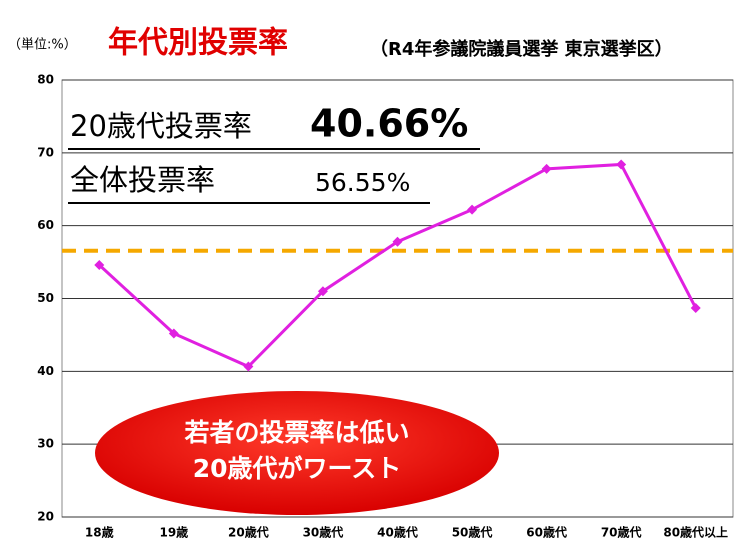 This screenshot has height=550, width=750. What do you see at coordinates (621, 532) in the screenshot?
I see `x-tick-label: 70歳代` at bounding box center [621, 532].